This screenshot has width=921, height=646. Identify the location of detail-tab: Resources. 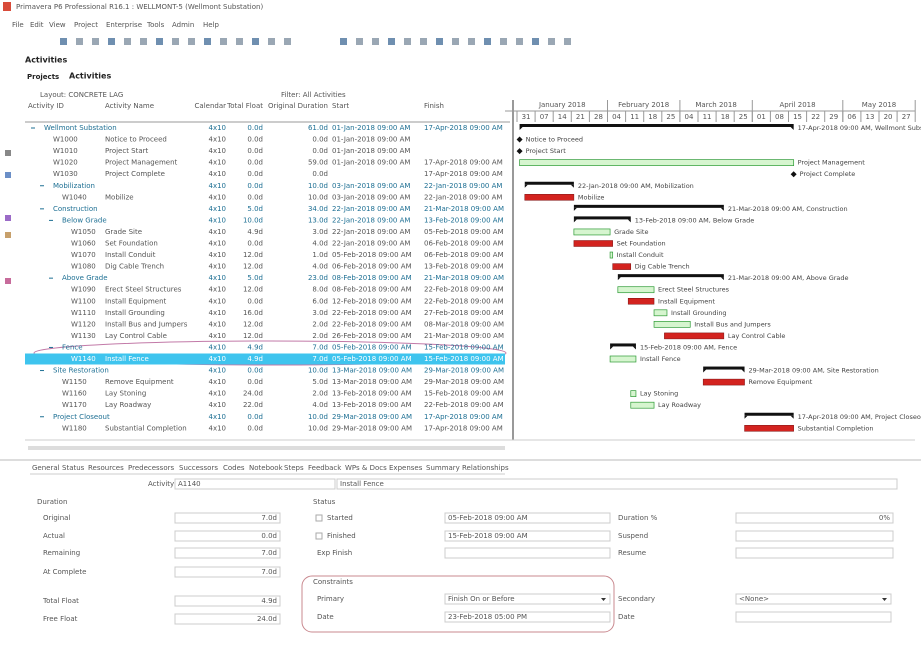
(106, 468).